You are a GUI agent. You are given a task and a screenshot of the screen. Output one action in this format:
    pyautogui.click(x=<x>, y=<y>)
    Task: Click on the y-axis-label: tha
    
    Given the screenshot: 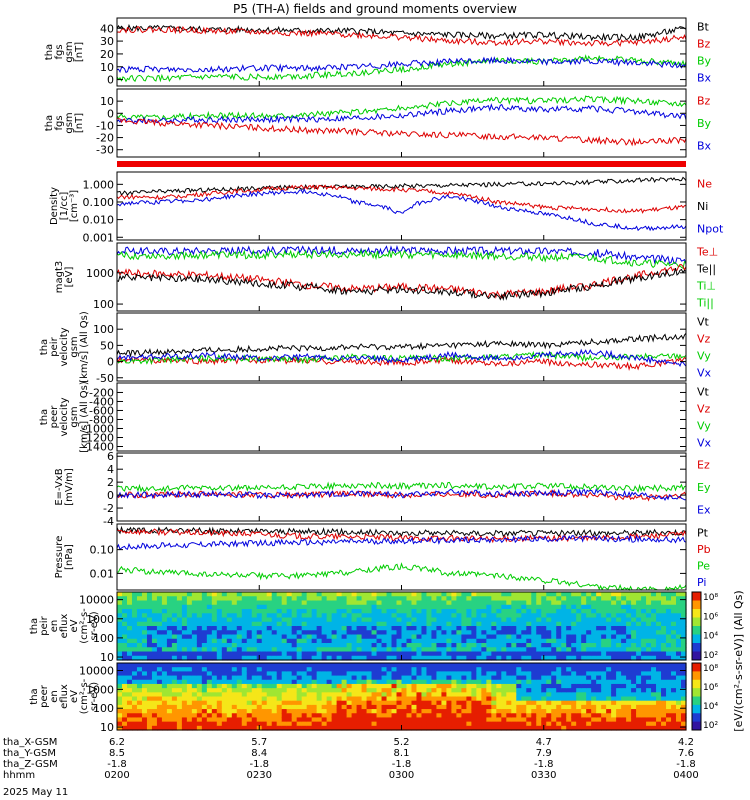 What is the action you would take?
    pyautogui.click(x=34, y=696)
    